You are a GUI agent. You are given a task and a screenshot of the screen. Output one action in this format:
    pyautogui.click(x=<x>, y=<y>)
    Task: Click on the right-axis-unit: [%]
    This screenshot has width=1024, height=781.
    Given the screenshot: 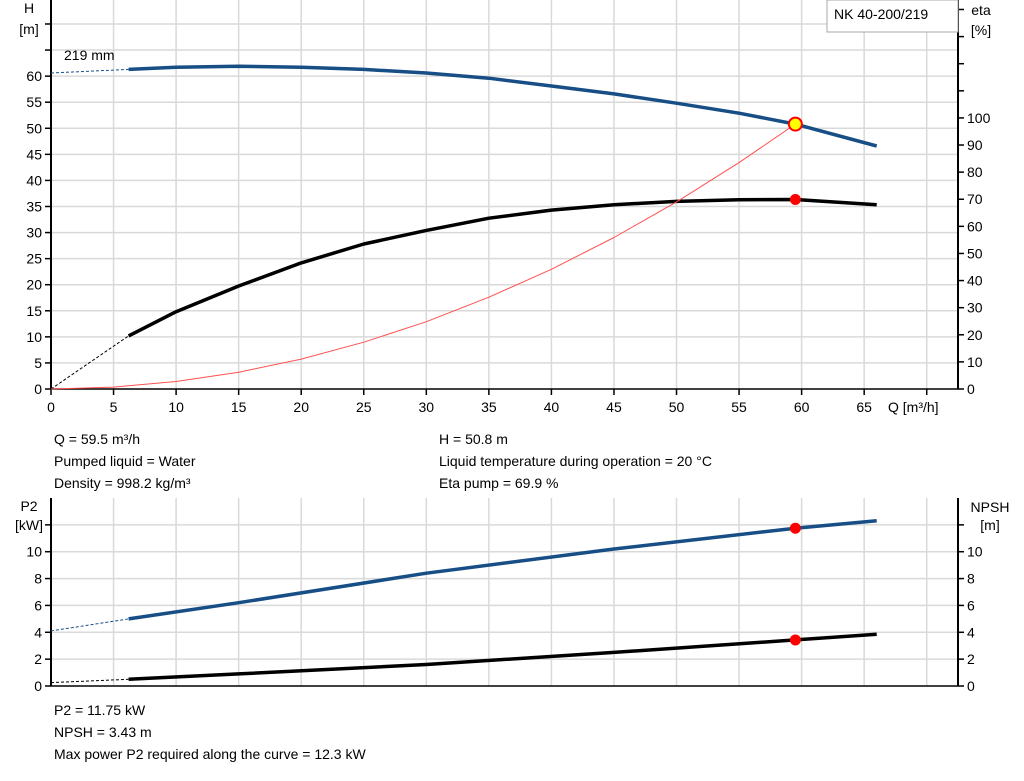 What is the action you would take?
    pyautogui.click(x=981, y=30)
    